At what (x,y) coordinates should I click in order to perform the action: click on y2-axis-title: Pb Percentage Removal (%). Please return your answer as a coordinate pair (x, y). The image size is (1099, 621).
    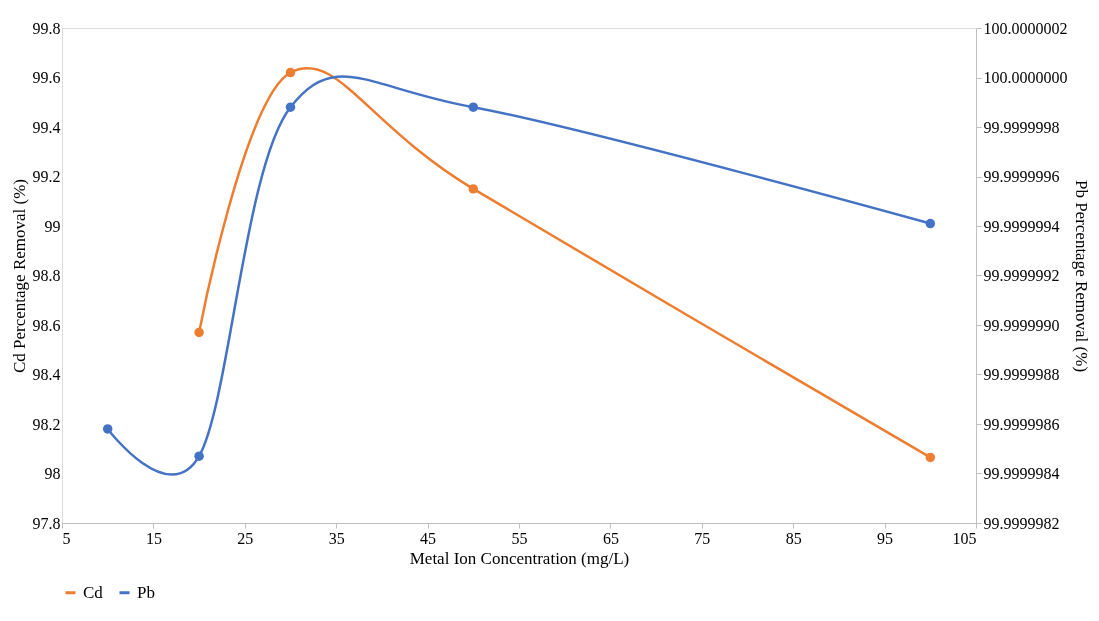
    Looking at the image, I should click on (1081, 276).